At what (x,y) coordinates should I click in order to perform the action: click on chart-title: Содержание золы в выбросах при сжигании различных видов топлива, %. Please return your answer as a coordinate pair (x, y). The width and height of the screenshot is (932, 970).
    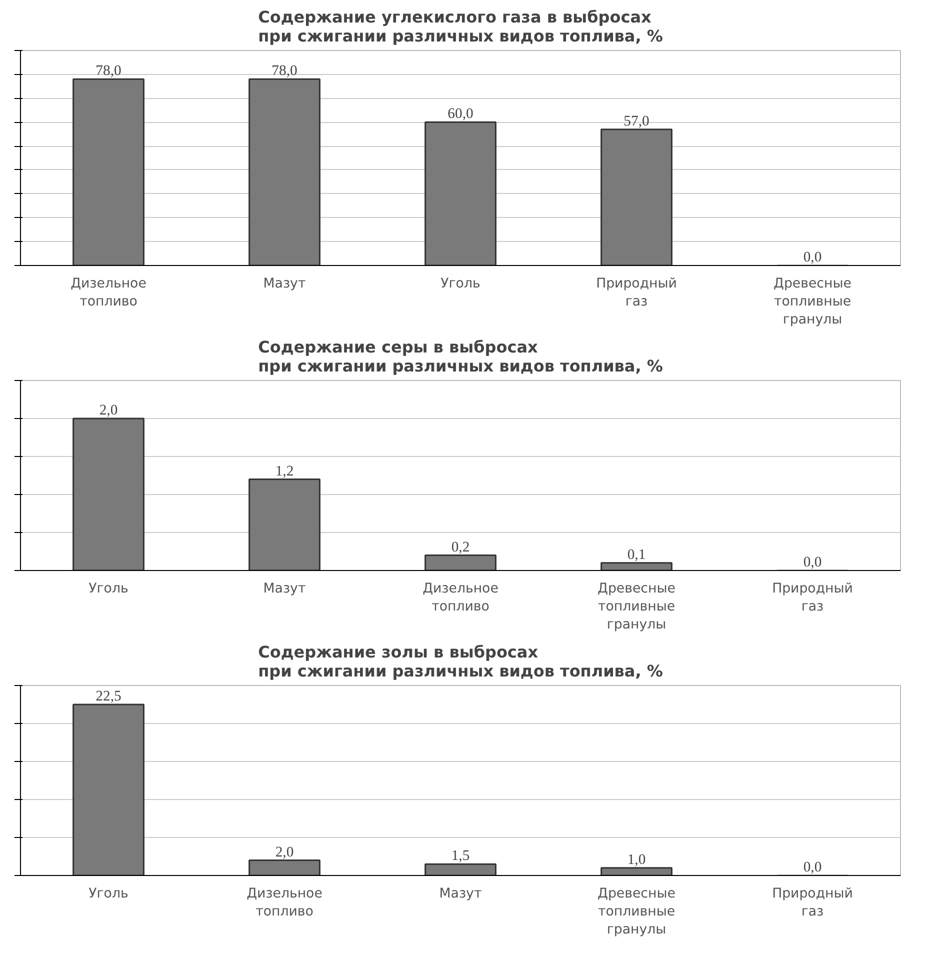
    Looking at the image, I should click on (460, 661).